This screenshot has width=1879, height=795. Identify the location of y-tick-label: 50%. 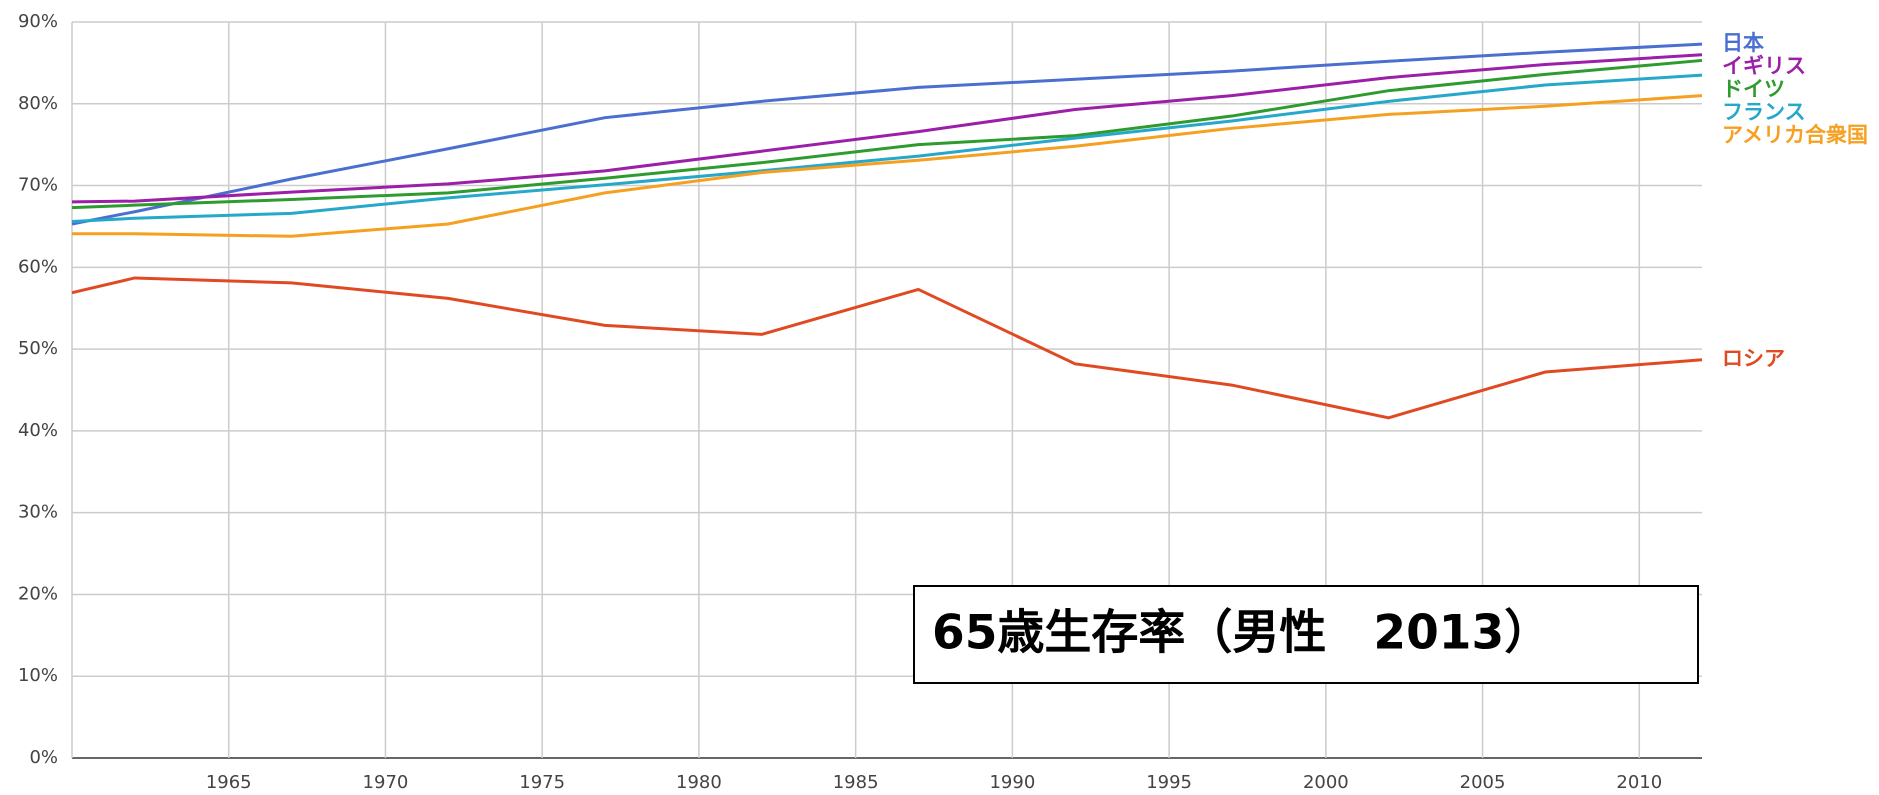
(38, 348).